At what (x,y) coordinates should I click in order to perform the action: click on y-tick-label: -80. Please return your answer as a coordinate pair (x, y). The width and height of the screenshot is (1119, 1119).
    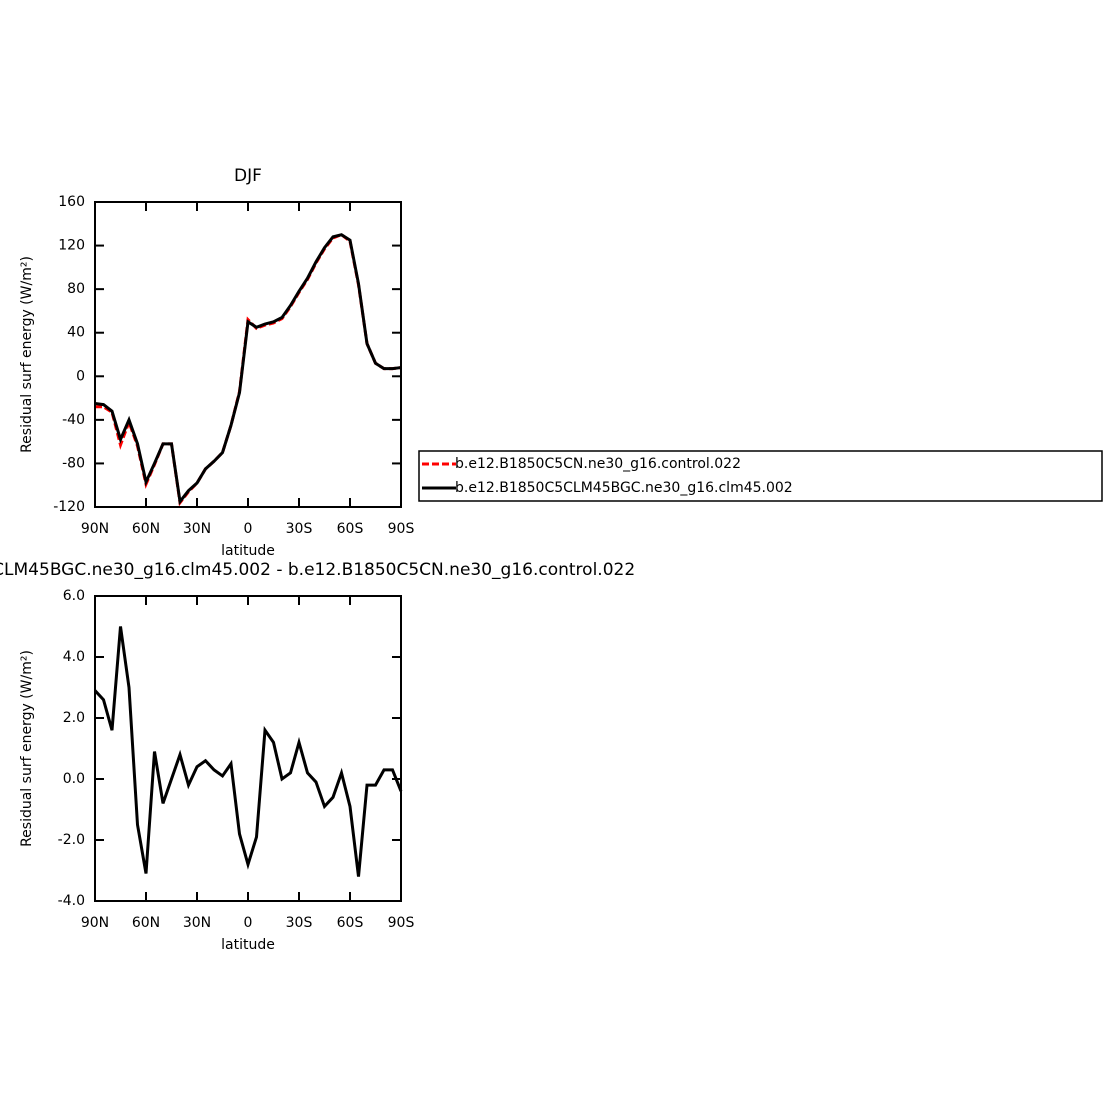
    Looking at the image, I should click on (73, 463).